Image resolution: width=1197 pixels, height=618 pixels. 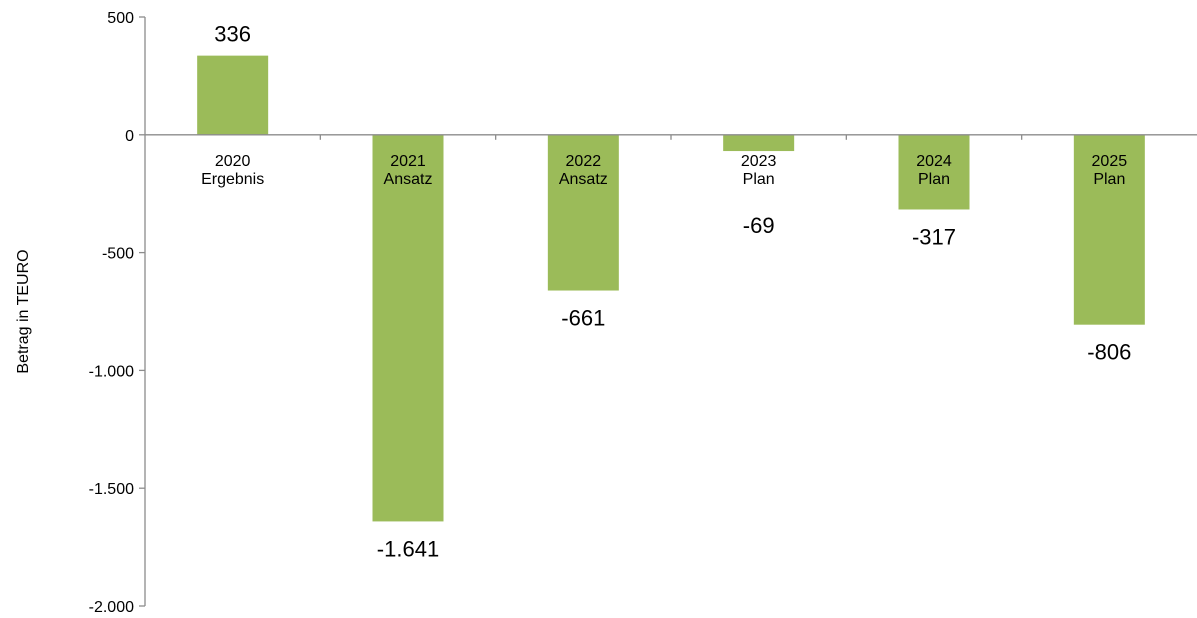 I want to click on y-tick-label: 500, so click(x=120, y=18).